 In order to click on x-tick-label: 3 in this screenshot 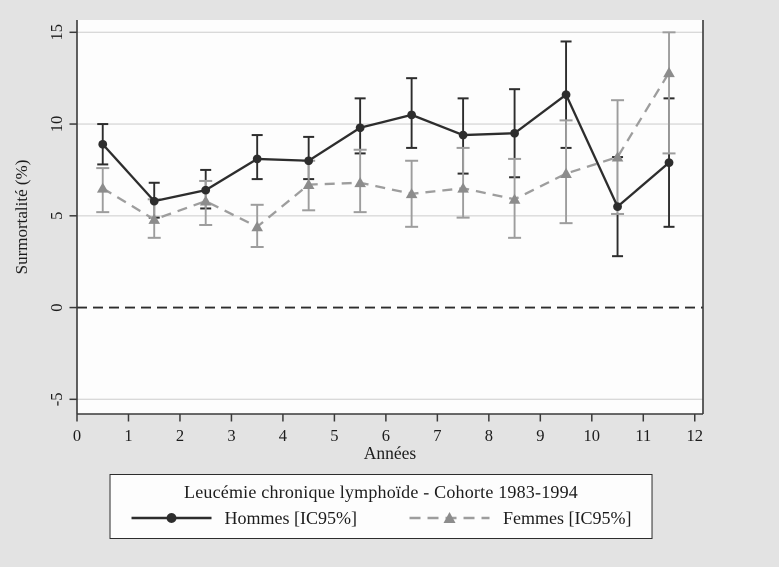, I will do `click(231, 435)`.